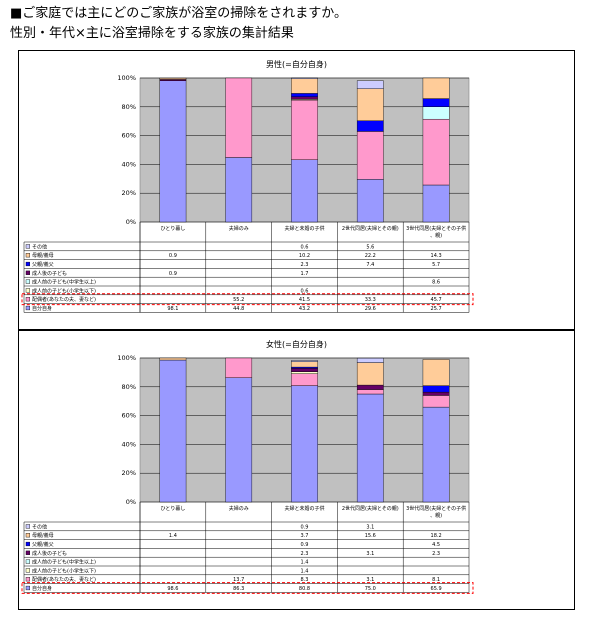  Describe the element at coordinates (436, 536) in the screenshot. I see `table-value: 18.2` at that location.